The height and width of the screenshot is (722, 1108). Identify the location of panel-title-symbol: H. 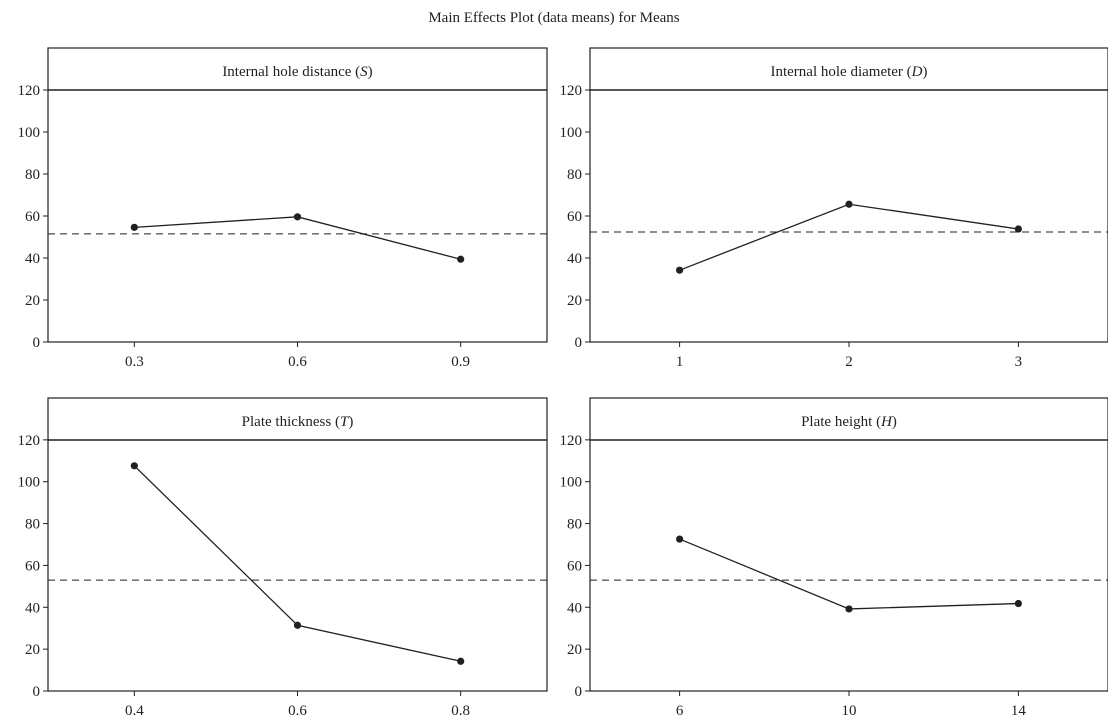
(886, 422).